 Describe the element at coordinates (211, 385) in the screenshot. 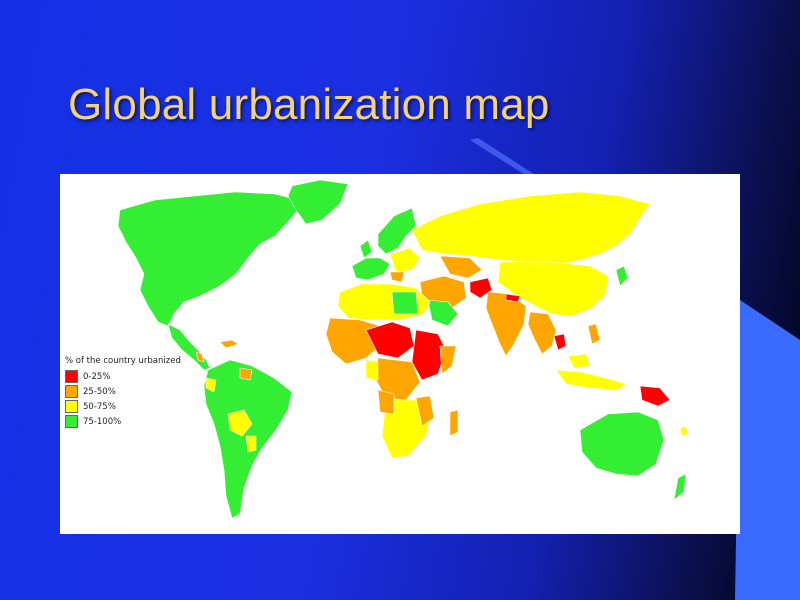

I see `region-ecuador` at that location.